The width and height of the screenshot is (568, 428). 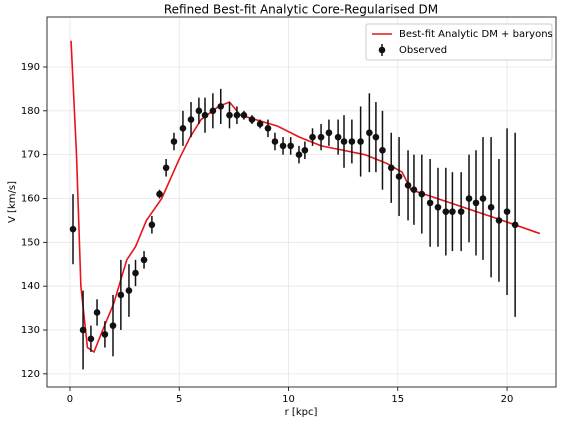 What do you see at coordinates (30, 286) in the screenshot?
I see `y-tick-label: 140` at bounding box center [30, 286].